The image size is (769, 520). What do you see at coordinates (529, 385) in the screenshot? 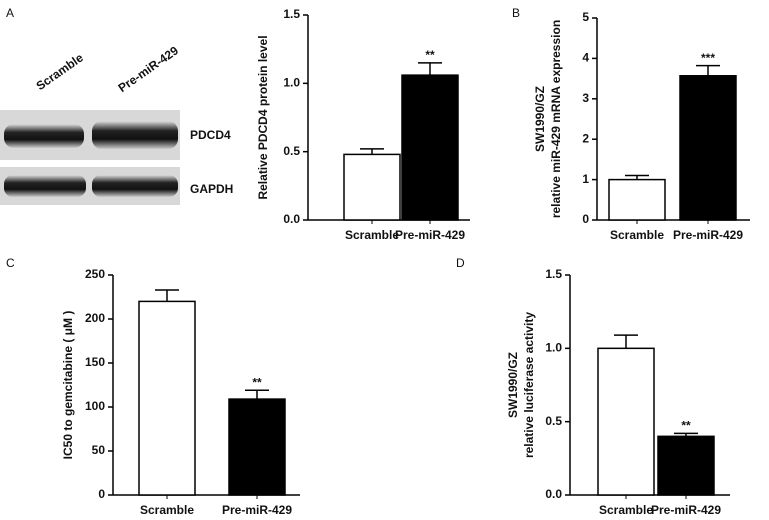
I see `y-axis-label: relative luciferase activity` at bounding box center [529, 385].